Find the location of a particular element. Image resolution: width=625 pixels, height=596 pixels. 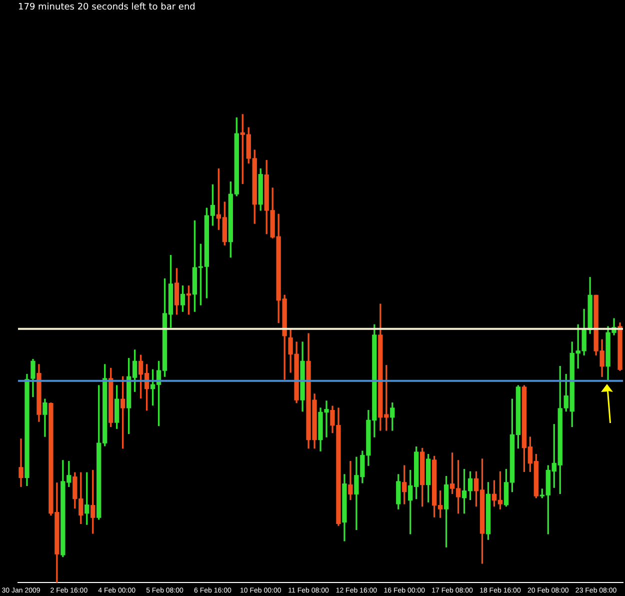

chart-subtitle: 179 minutes 20 seconds left to bar end is located at coordinates (107, 7).